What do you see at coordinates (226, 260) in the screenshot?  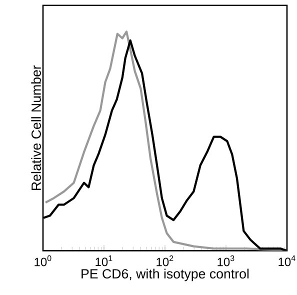 I see `x-tick-label: 10$^{3}$` at bounding box center [226, 260].